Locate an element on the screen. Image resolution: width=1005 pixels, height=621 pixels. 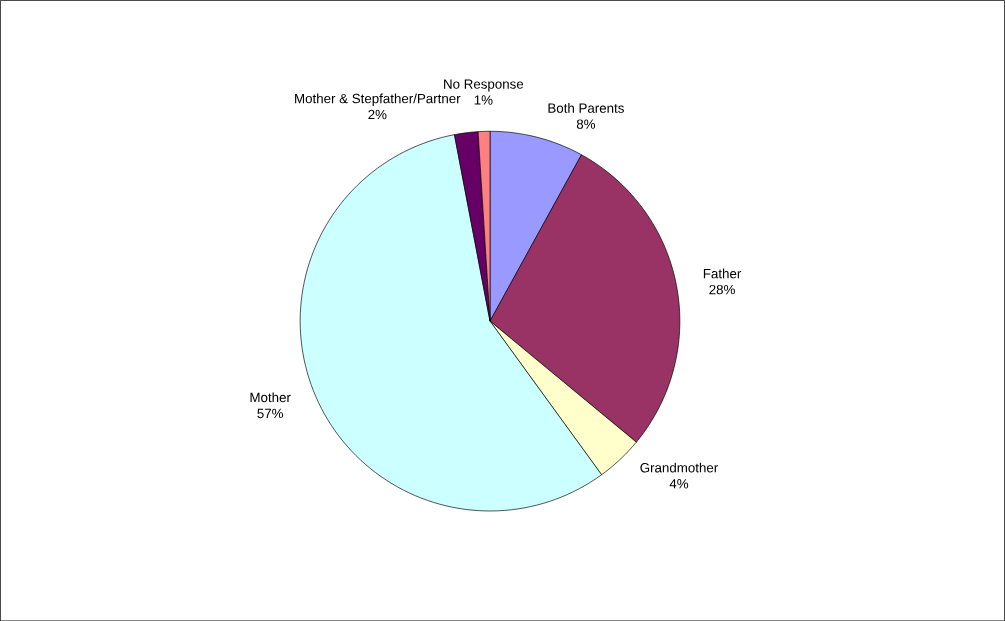
slice-label: Both Parents is located at coordinates (586, 107).